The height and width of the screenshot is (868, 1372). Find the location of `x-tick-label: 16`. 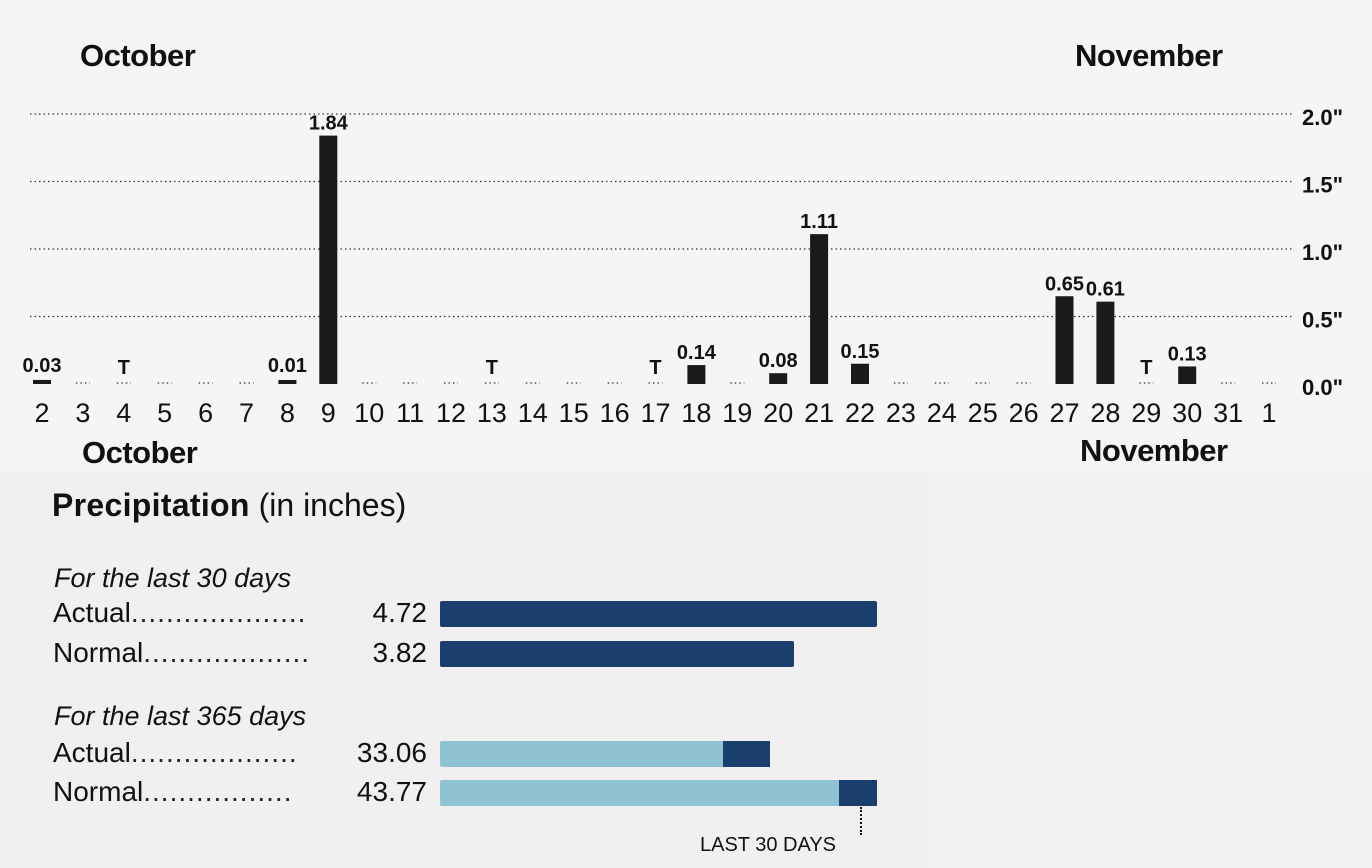

x-tick-label: 16 is located at coordinates (615, 413).